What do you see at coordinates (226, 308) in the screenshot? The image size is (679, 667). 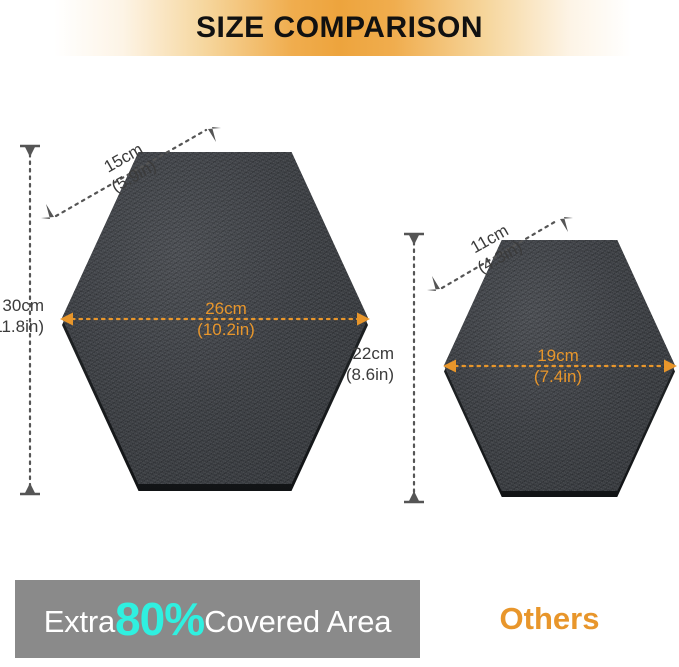 I see `large-width-cm: 26cm` at bounding box center [226, 308].